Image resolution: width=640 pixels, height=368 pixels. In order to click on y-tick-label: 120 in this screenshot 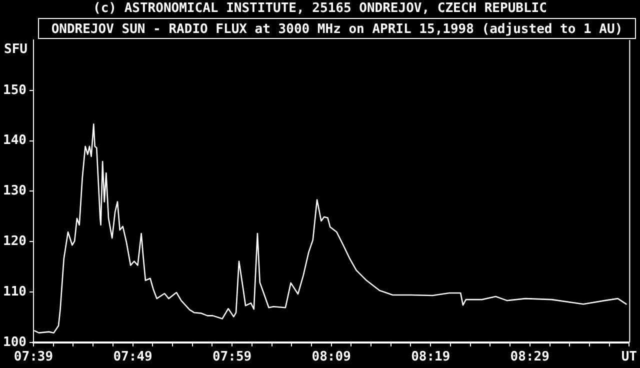, I will do `click(14, 241)`.